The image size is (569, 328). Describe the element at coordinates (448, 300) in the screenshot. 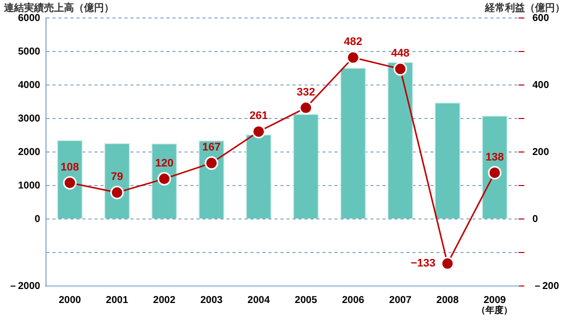

I see `x-tick-label: 2008` at that location.